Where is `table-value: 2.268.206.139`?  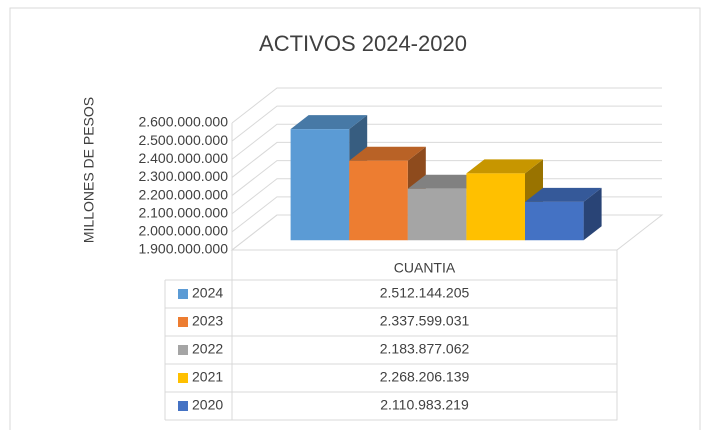 table-value: 2.268.206.139 is located at coordinates (425, 377).